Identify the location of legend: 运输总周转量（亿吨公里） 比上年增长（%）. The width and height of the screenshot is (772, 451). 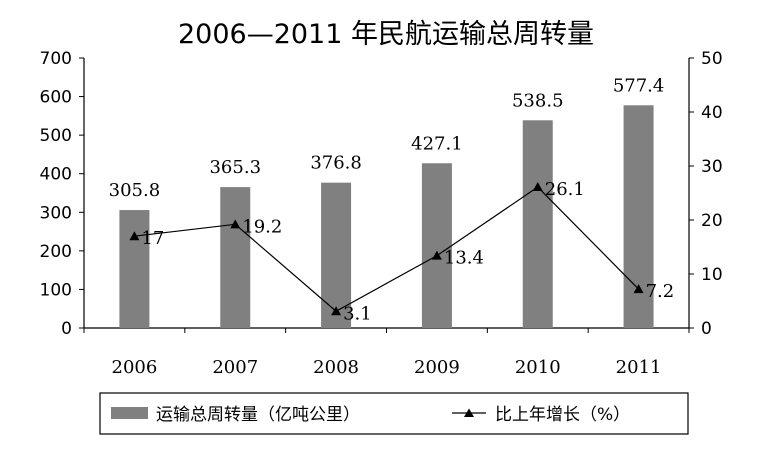
(394, 413).